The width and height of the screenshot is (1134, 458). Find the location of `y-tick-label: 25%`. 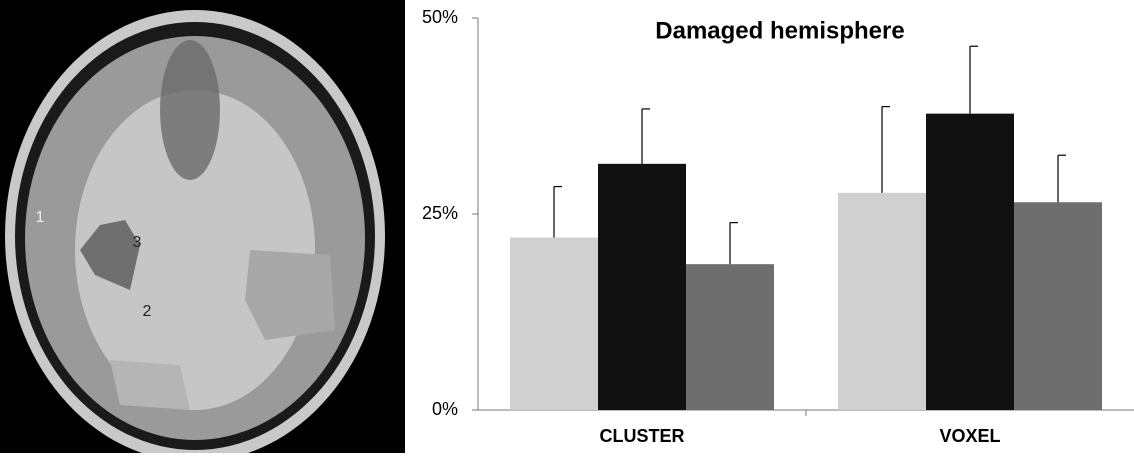

y-tick-label: 25% is located at coordinates (440, 213).